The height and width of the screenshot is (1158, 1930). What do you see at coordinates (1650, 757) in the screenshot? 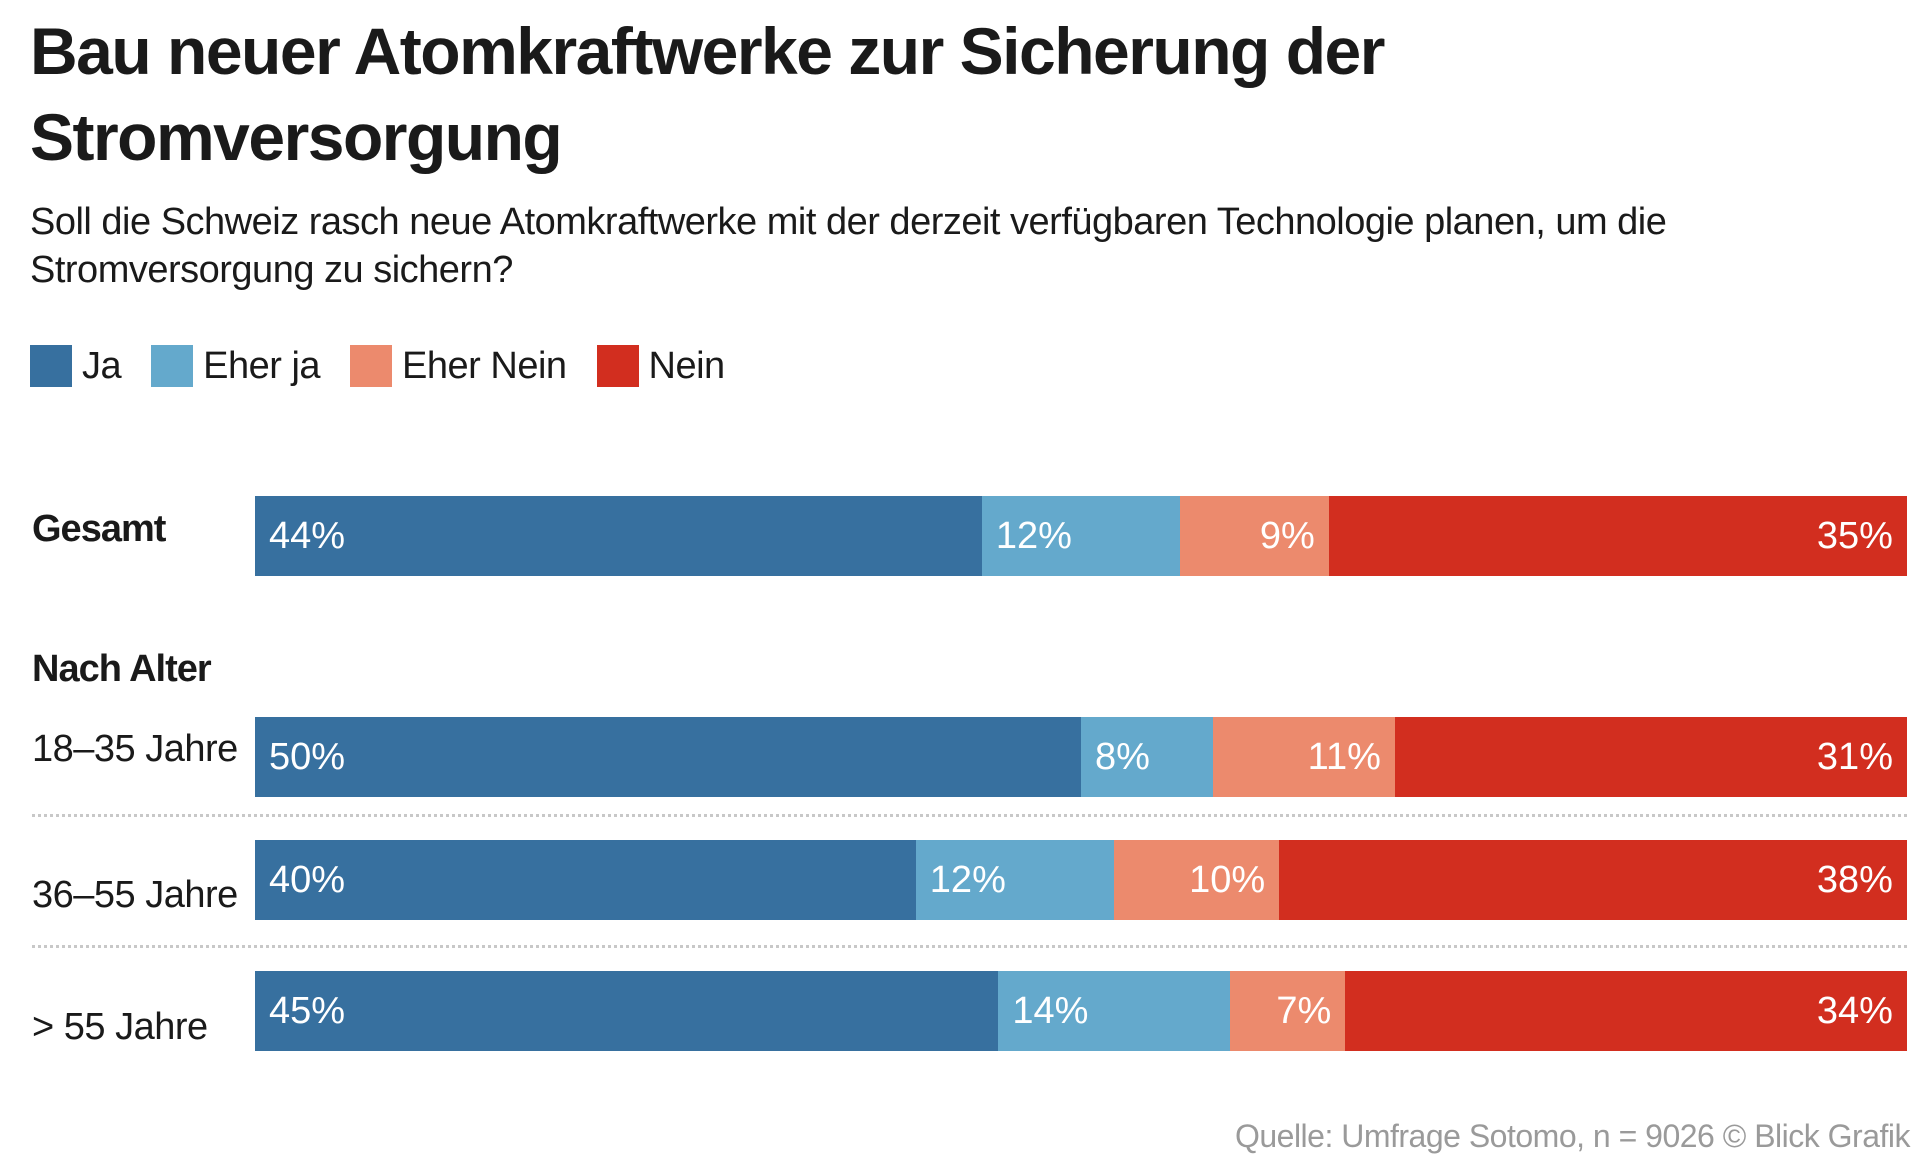
I see `bar-segment-nein: 31%` at bounding box center [1650, 757].